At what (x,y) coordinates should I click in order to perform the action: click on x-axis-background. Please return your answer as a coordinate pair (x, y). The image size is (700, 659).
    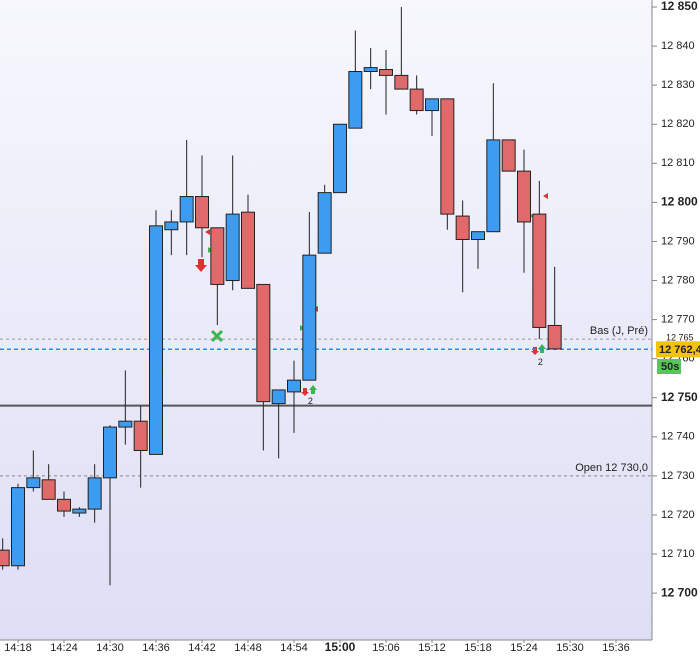
    Looking at the image, I should click on (350, 647).